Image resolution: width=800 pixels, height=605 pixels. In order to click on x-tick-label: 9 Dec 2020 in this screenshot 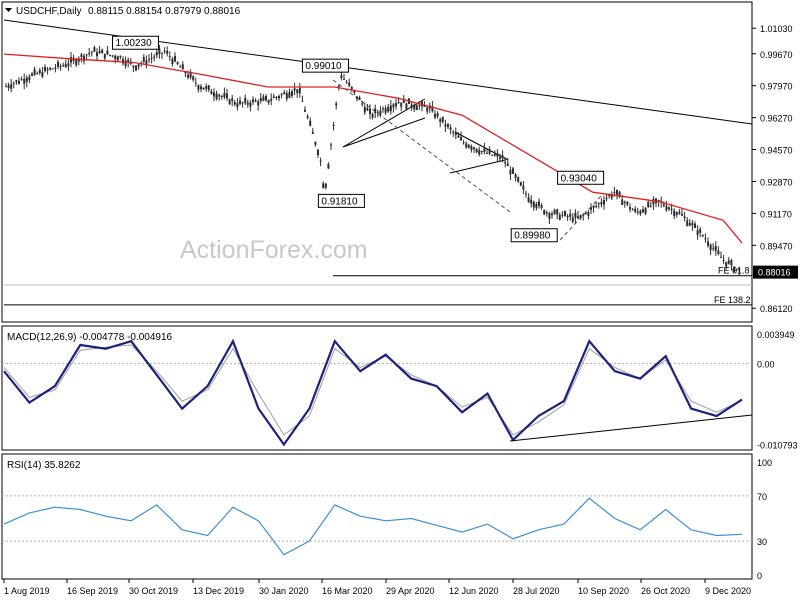, I will do `click(728, 591)`.